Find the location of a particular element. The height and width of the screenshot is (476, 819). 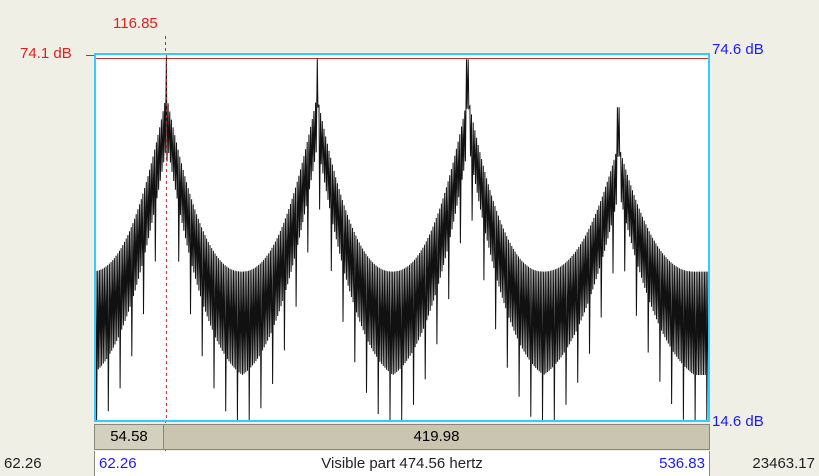

left-top-db-label: 74.1 dB is located at coordinates (46, 53).